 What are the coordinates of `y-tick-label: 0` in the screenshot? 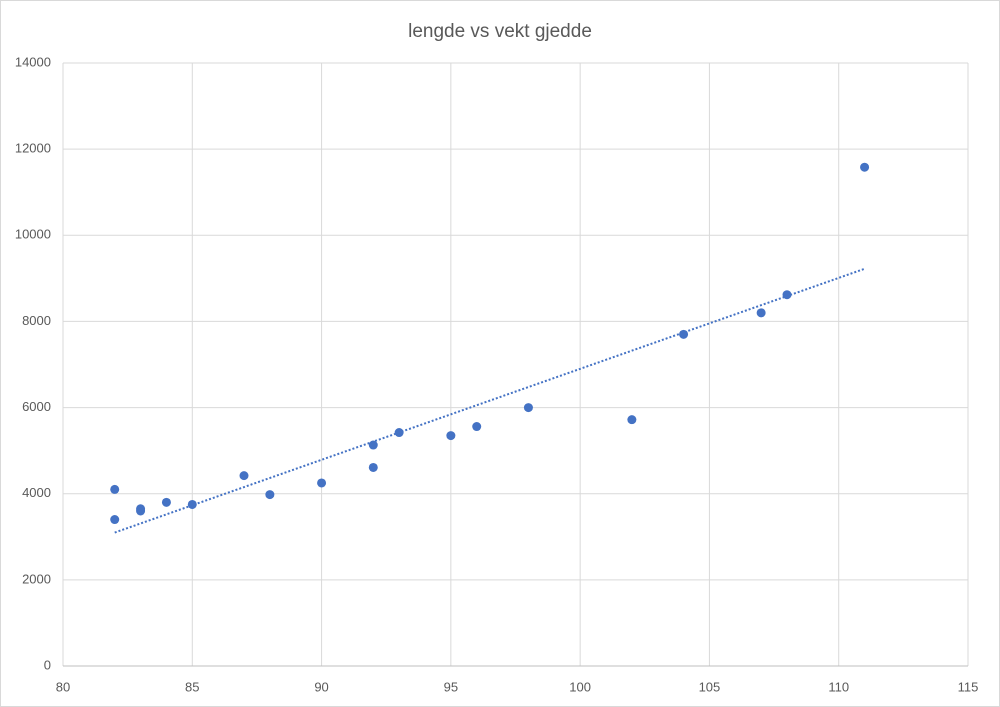 It's located at (47, 664).